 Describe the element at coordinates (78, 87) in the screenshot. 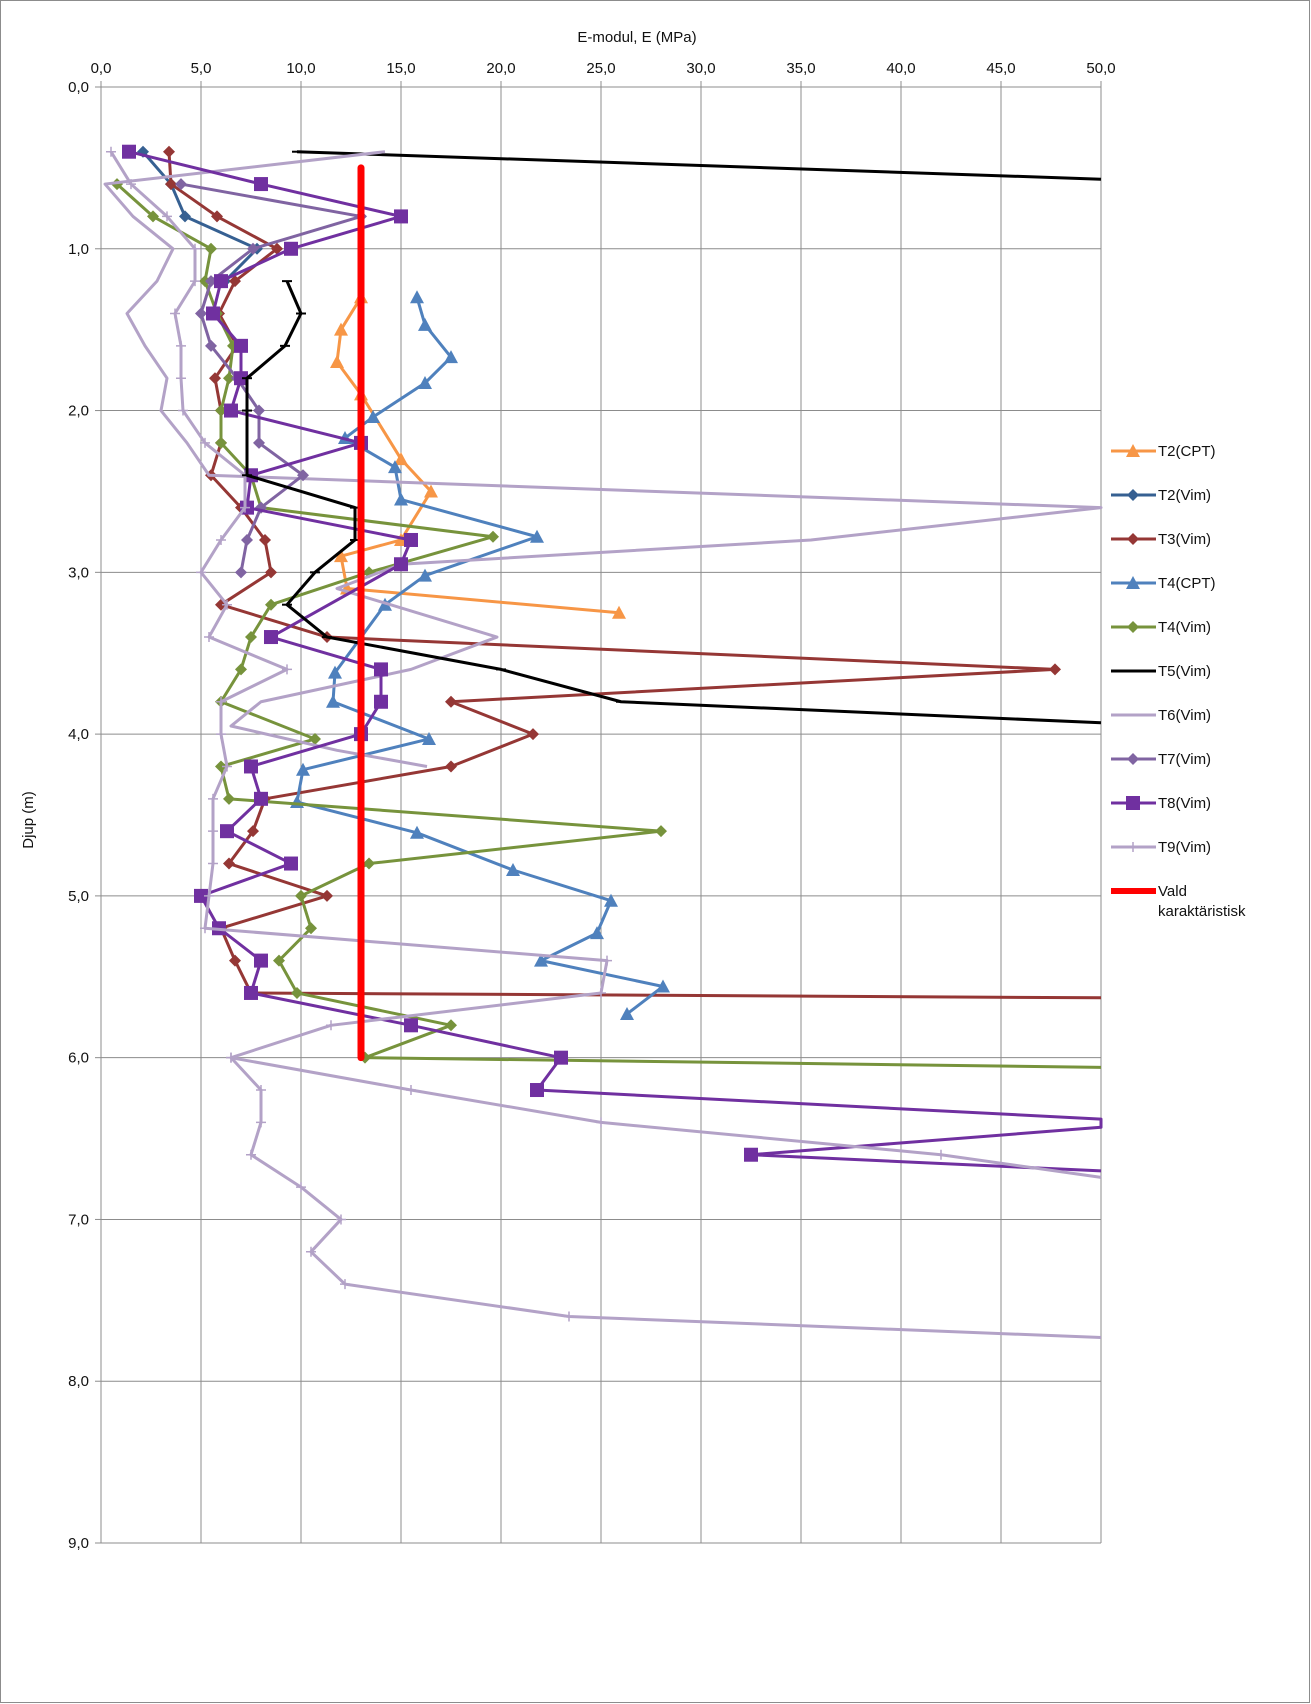

I see `y-tick-label: 0,0` at that location.